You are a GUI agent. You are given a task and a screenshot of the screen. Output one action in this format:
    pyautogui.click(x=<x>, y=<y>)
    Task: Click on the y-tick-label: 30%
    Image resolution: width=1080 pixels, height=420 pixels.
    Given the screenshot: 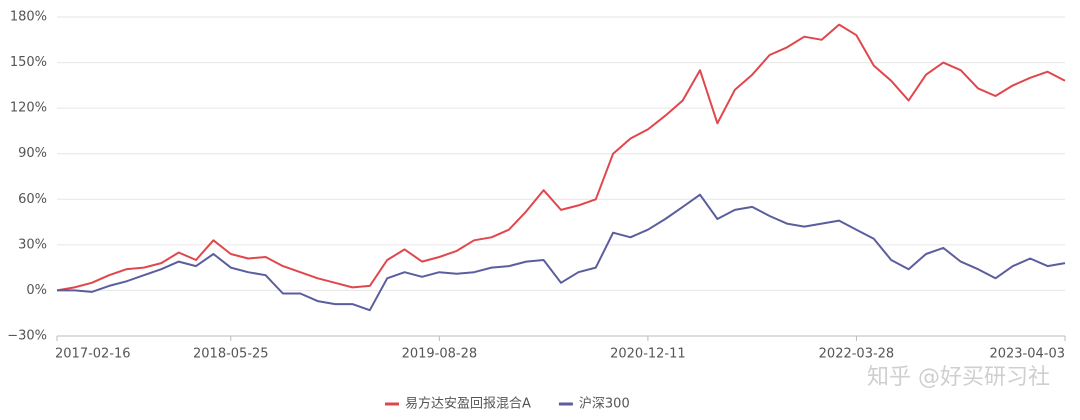 What is the action you would take?
    pyautogui.click(x=32, y=244)
    